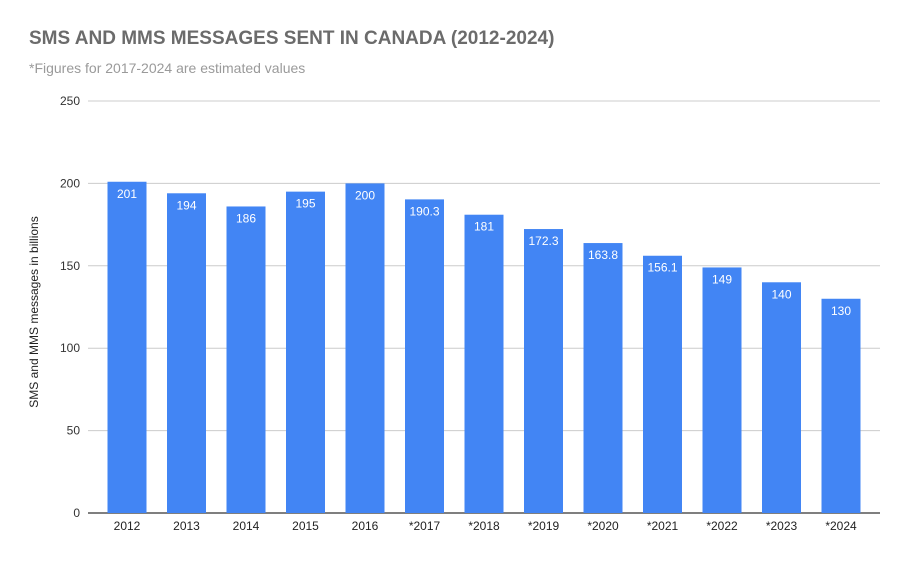 Image resolution: width=908 pixels, height=561 pixels. Describe the element at coordinates (662, 268) in the screenshot. I see `data-label: 156.1` at that location.